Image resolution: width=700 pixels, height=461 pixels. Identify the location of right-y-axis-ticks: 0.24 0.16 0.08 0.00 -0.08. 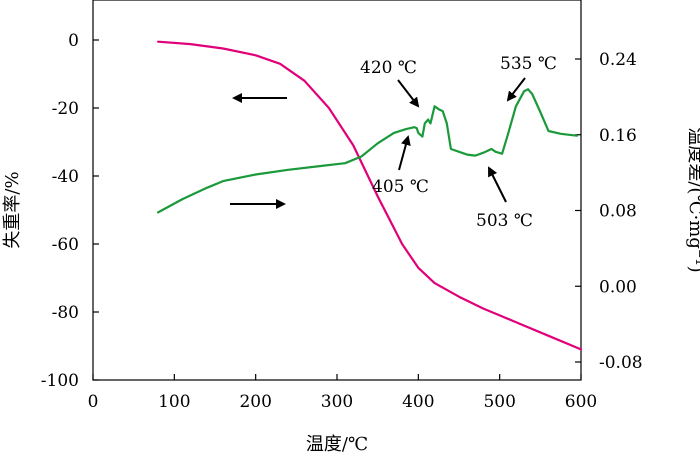
(609, 211).